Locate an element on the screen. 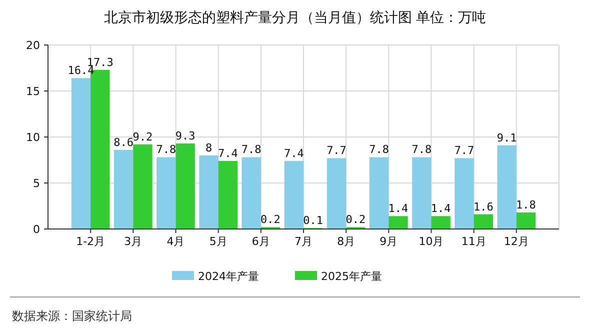 The image size is (590, 330). x-tick-label: 5月 is located at coordinates (218, 241).